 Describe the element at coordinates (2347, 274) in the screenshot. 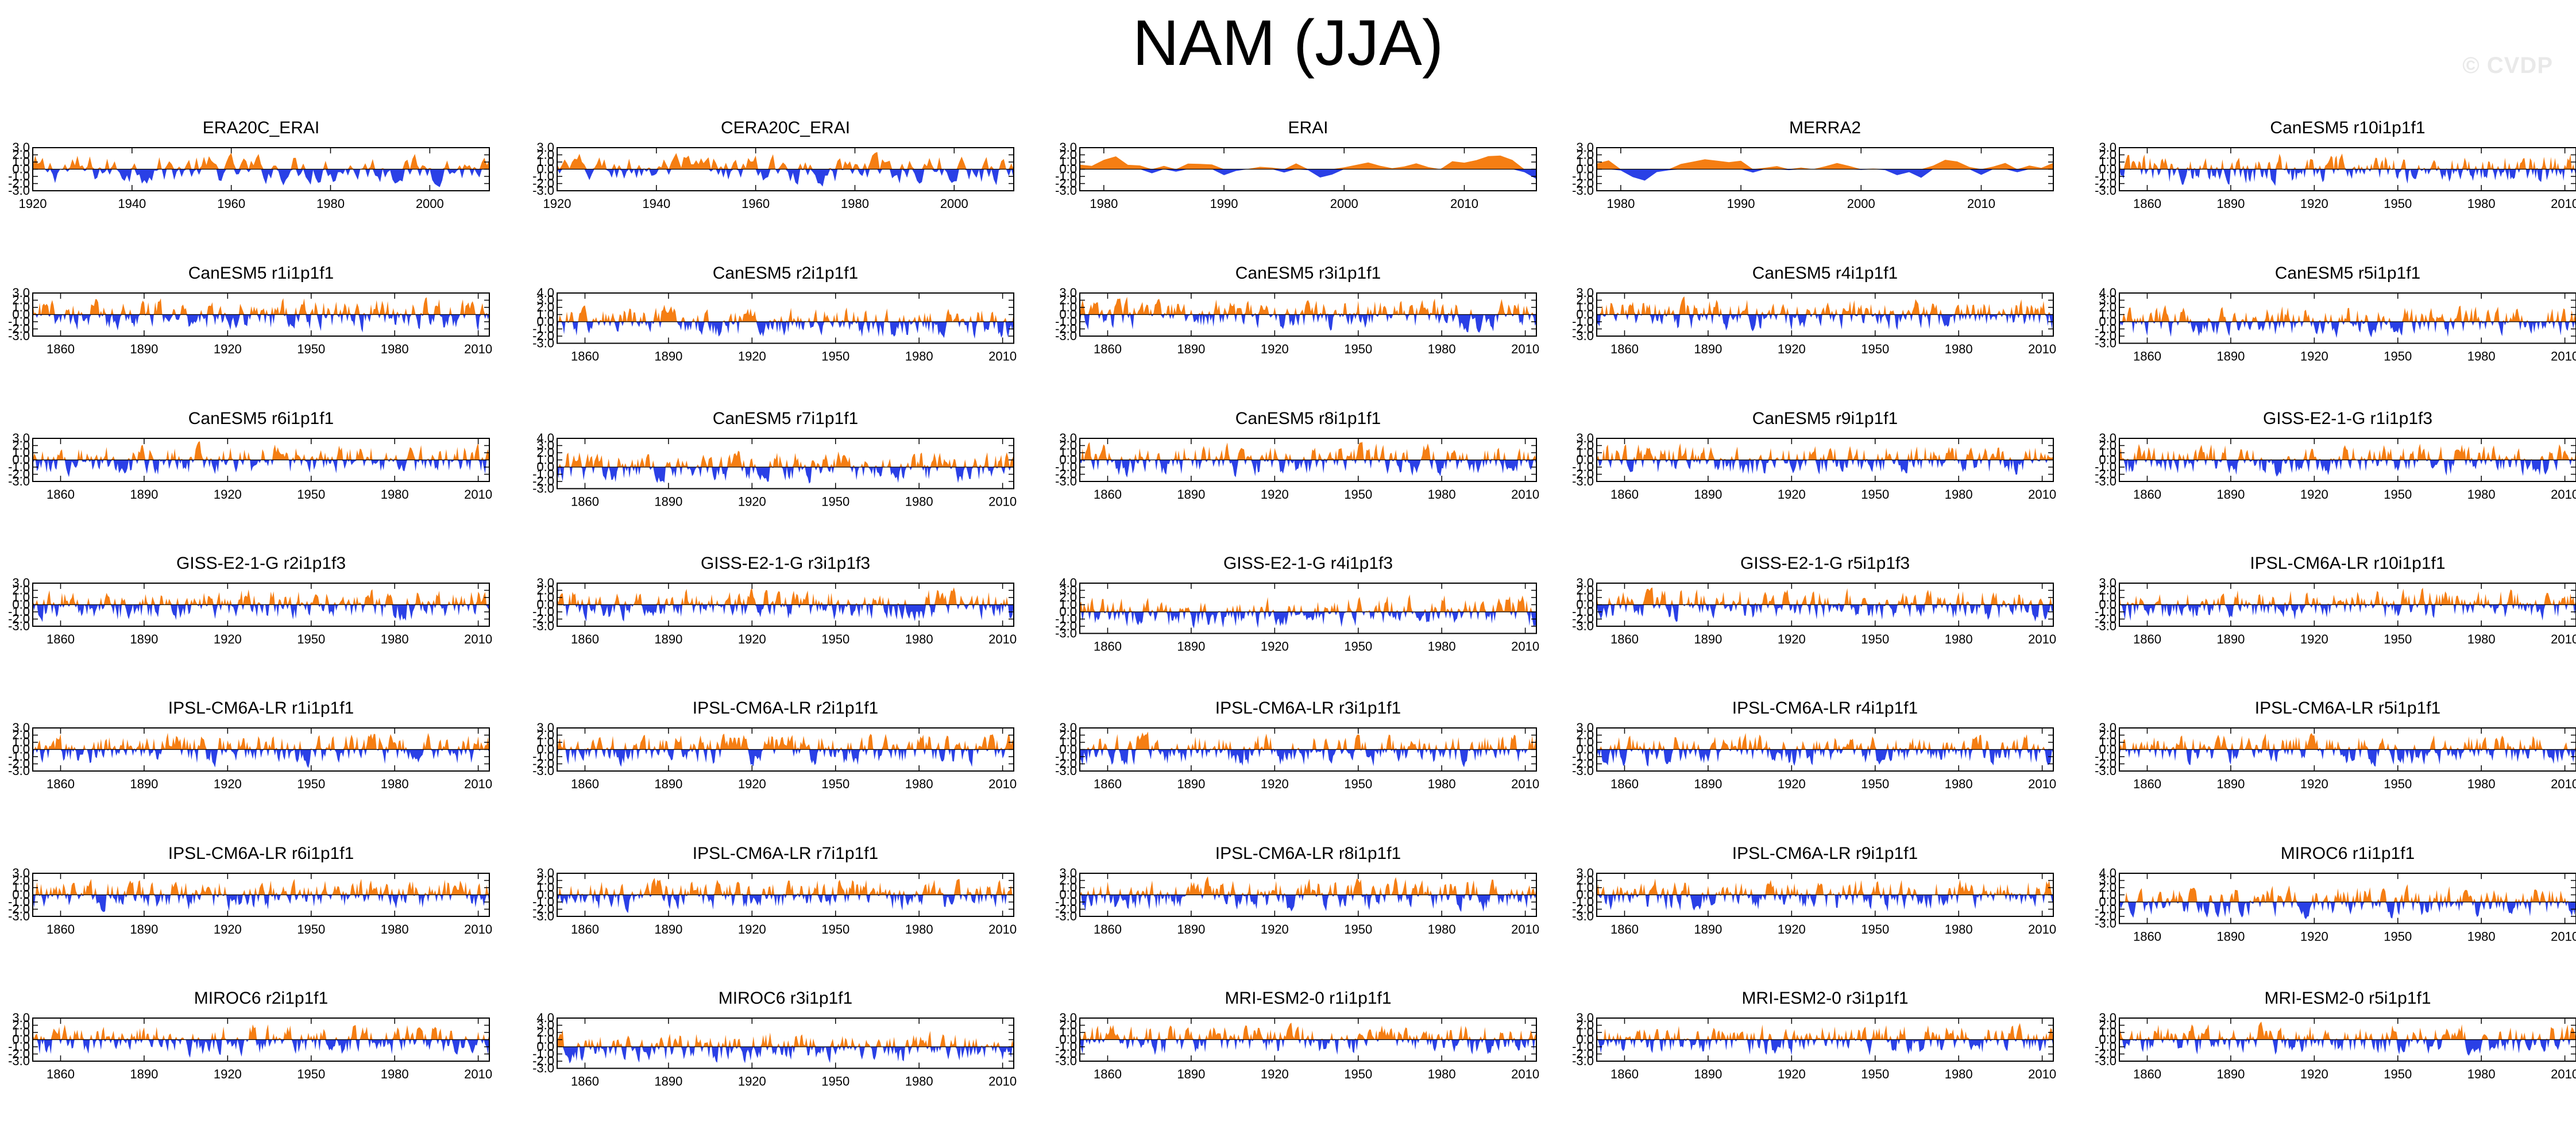

I see `panel-title: CanESM5 r5i1p1f1` at that location.